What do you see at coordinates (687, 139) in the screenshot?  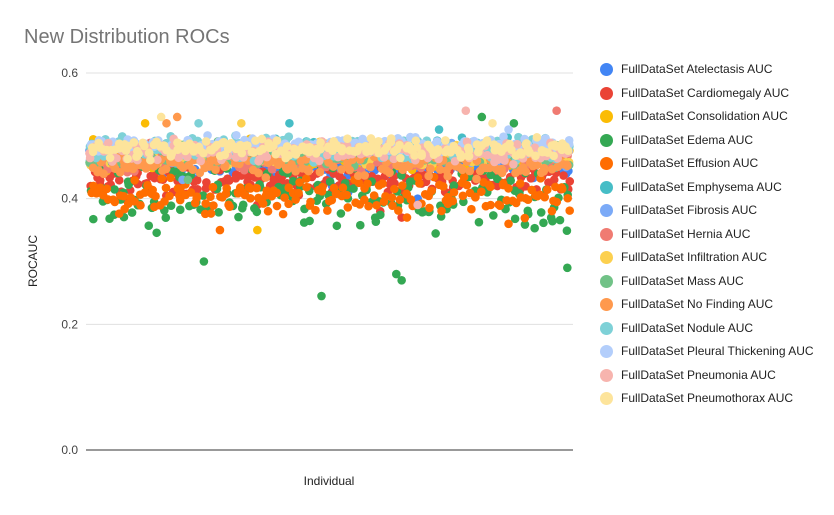 I see `legend-label: FullDataSet Edema AUC` at bounding box center [687, 139].